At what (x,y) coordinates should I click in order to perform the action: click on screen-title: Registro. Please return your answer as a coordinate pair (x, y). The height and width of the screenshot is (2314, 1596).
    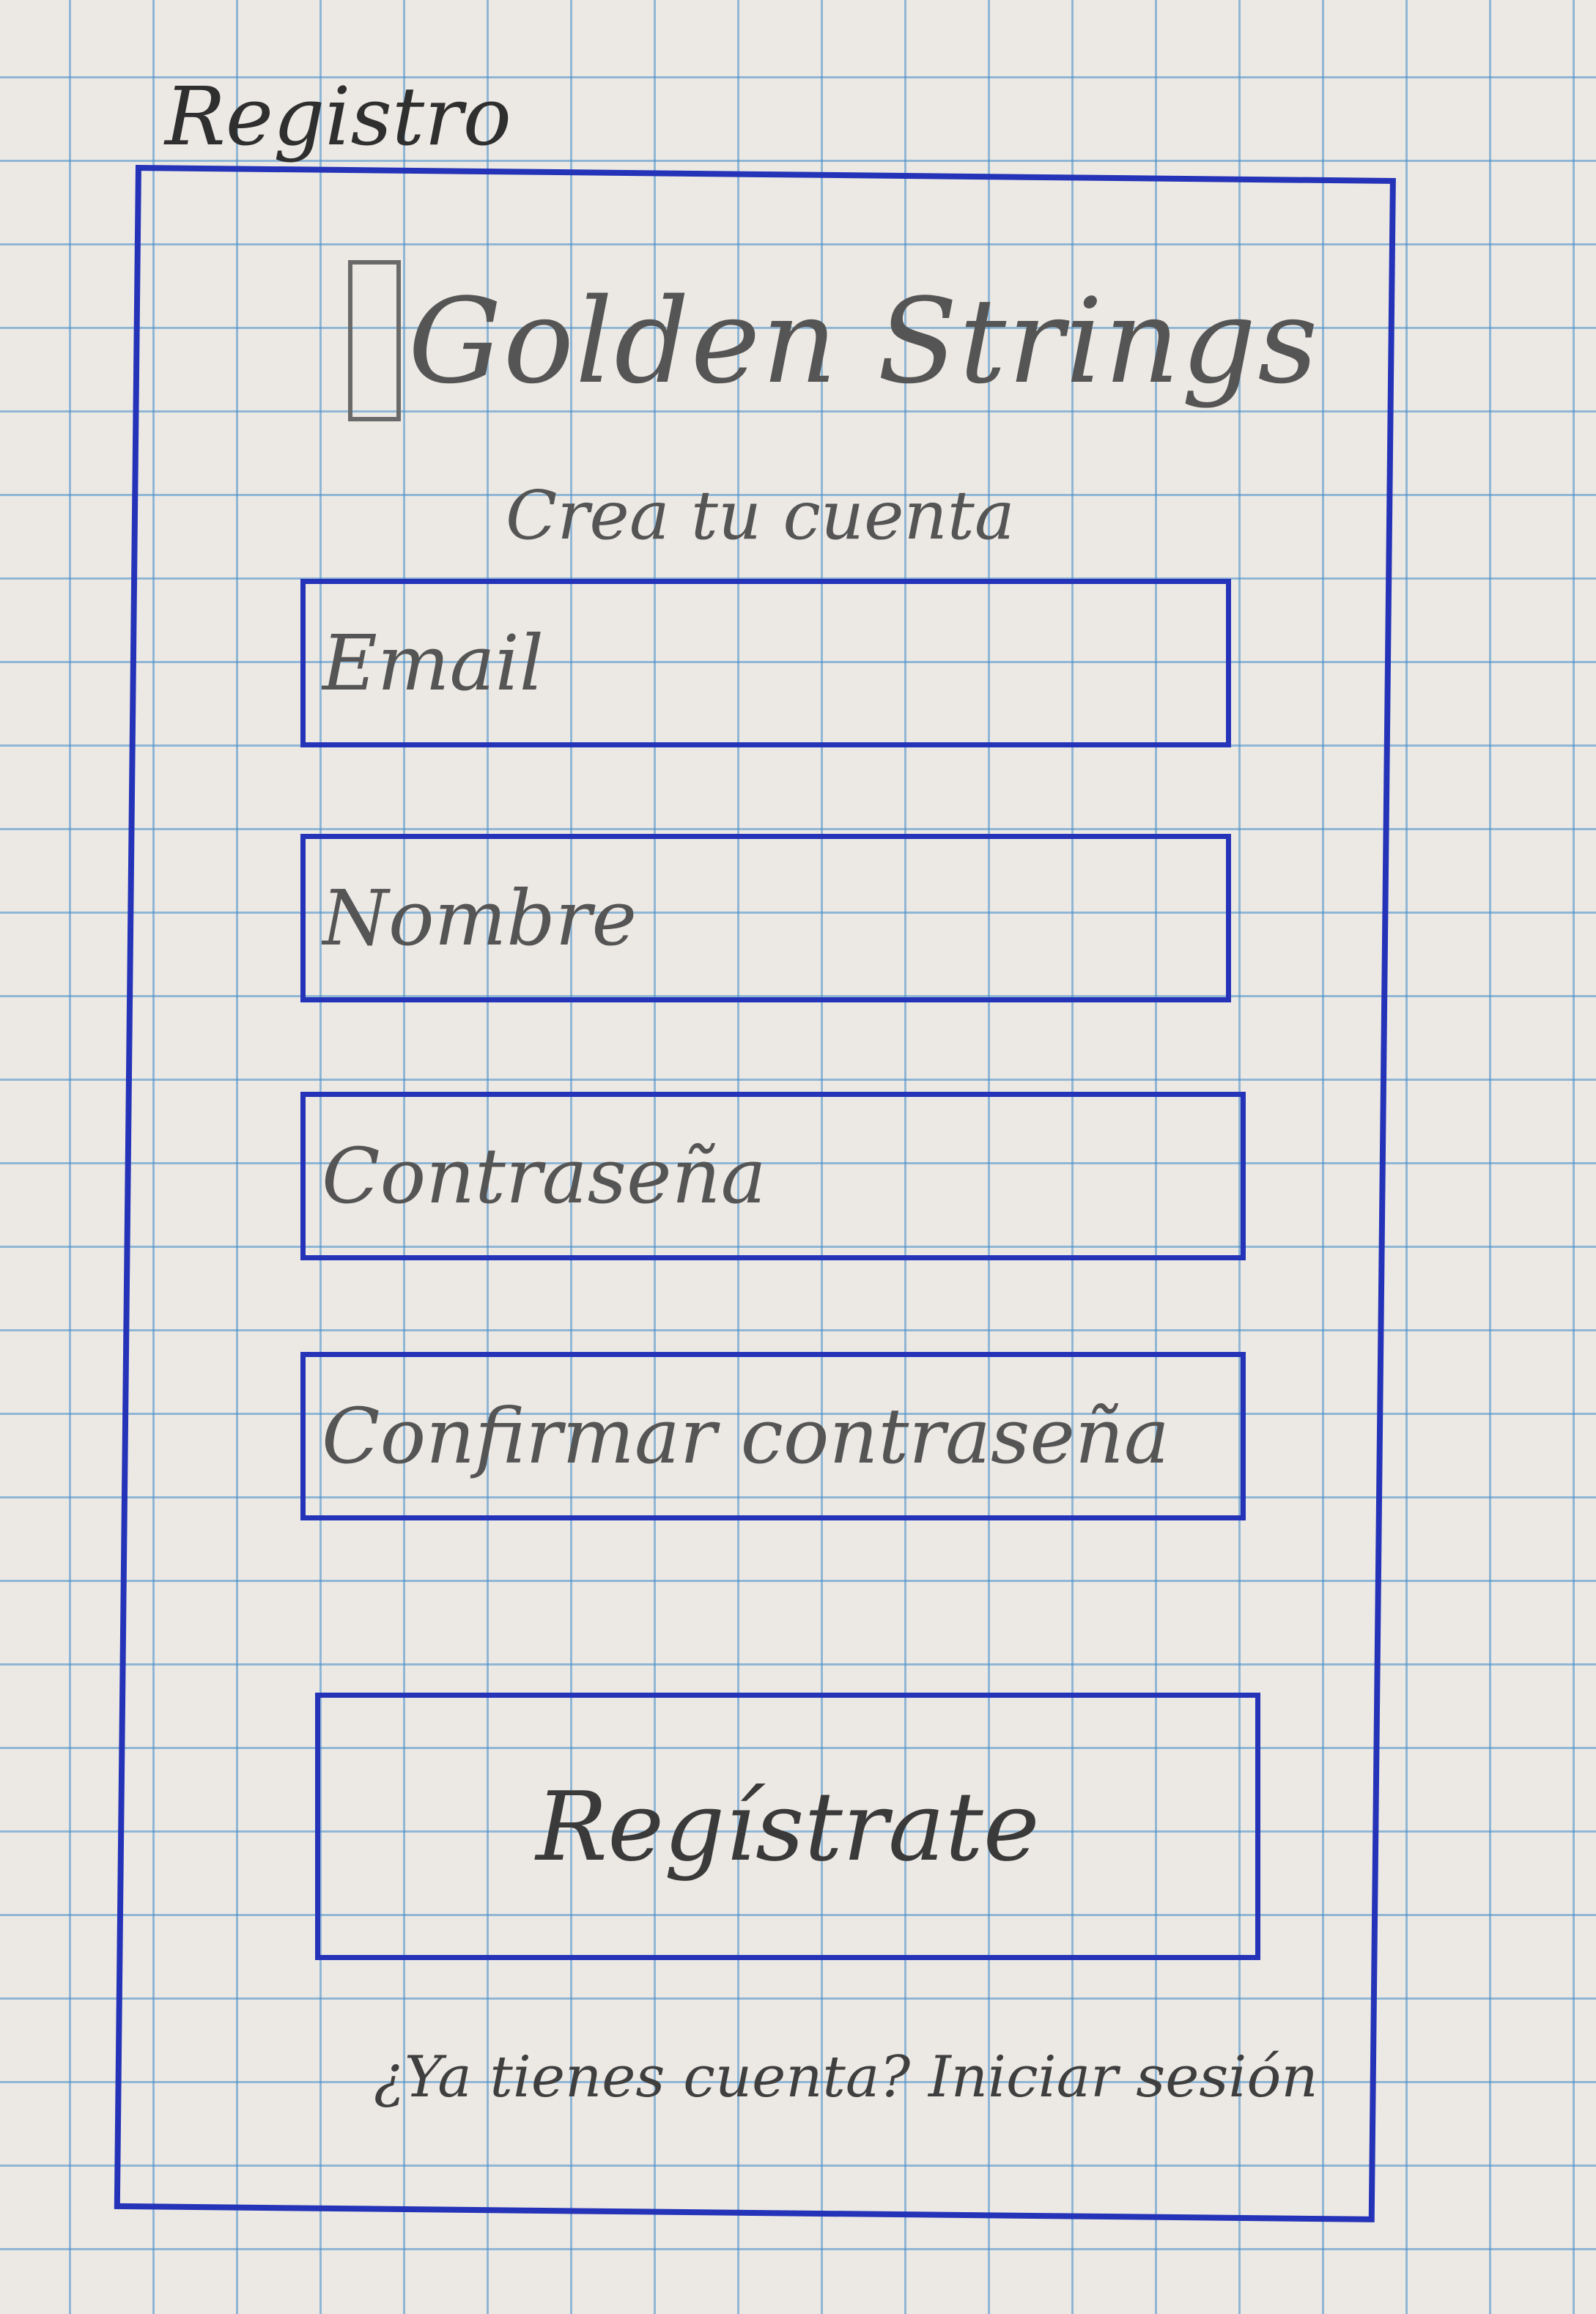
    Looking at the image, I should click on (338, 116).